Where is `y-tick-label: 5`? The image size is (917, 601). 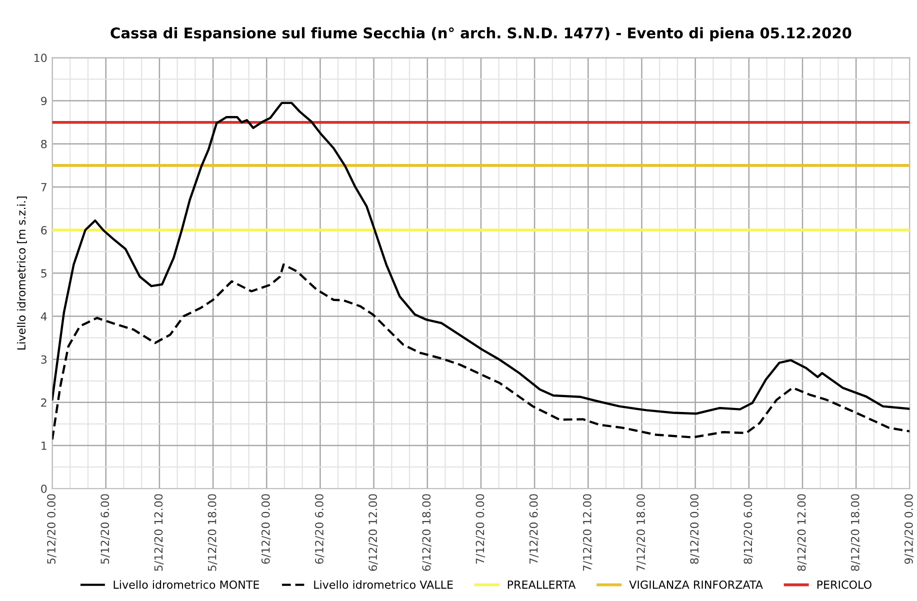
y-tick-label: 5 is located at coordinates (43, 273).